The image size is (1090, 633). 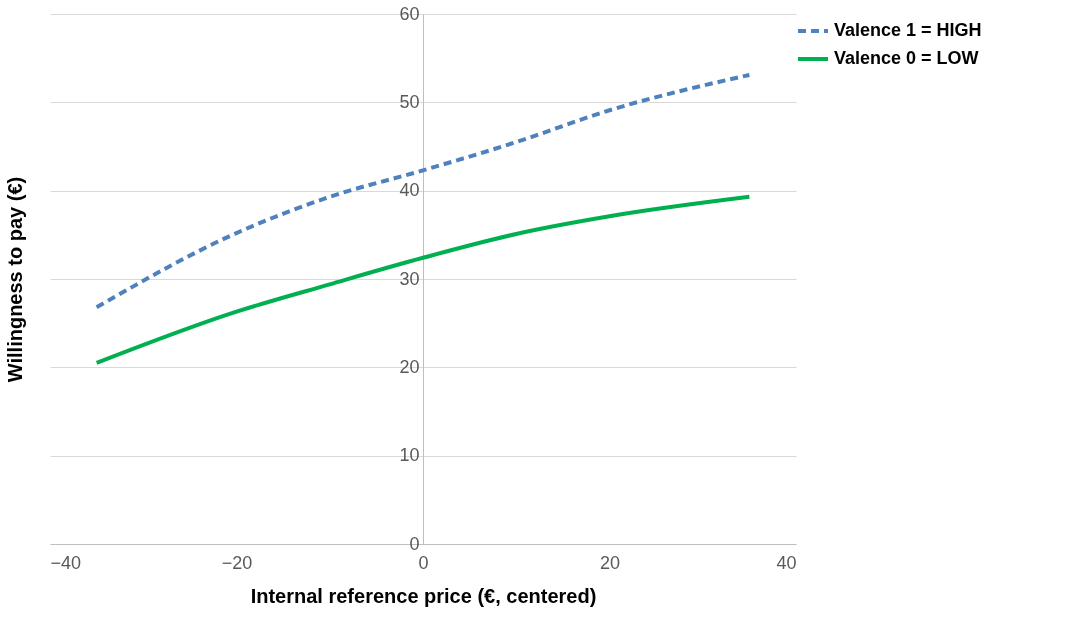 I want to click on x-tick-label: −40, so click(x=66, y=562).